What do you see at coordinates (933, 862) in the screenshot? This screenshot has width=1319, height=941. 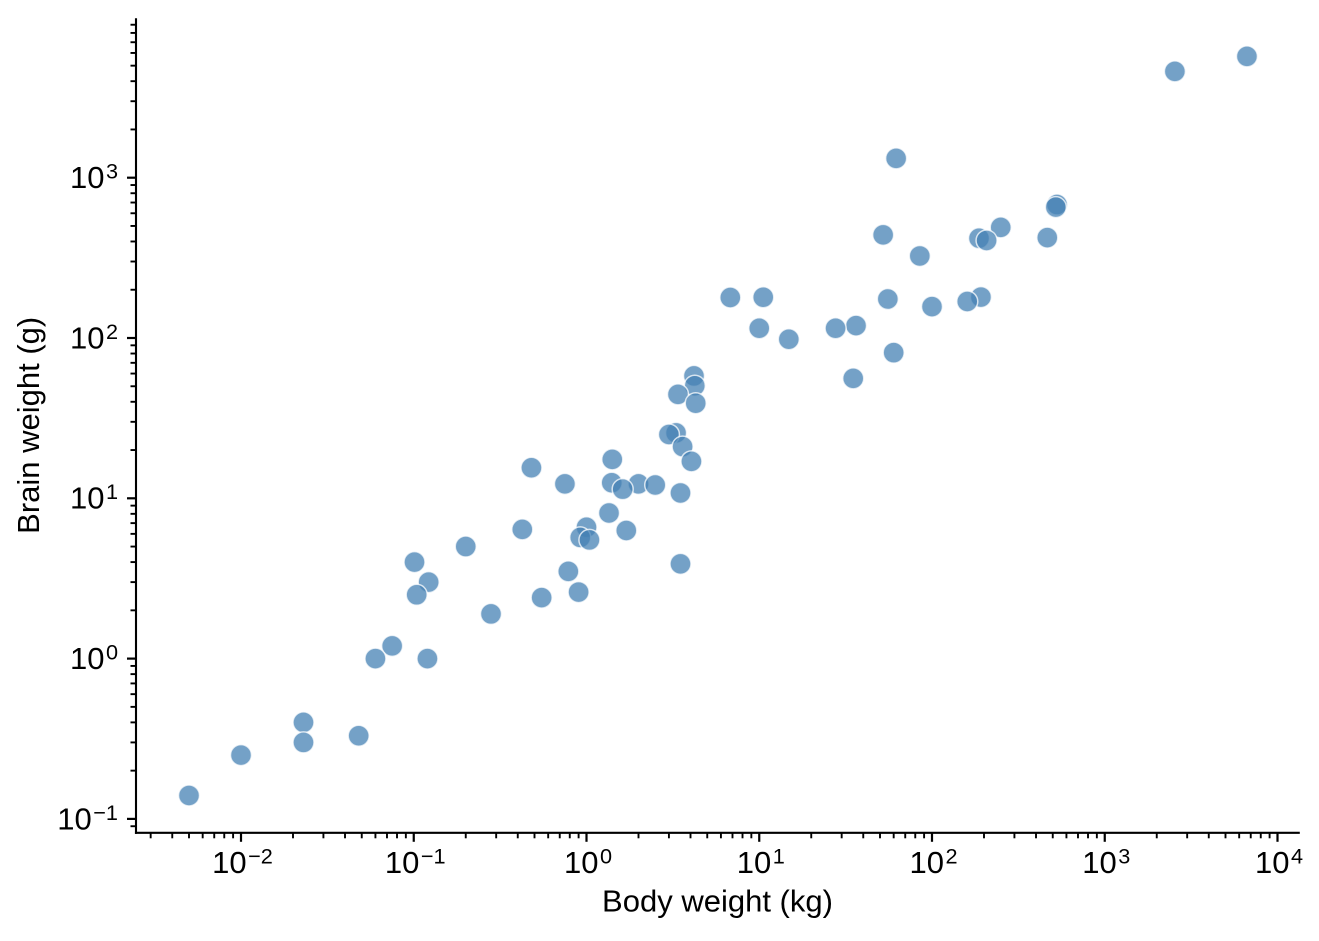 I see `svg-text: 10²` at bounding box center [933, 862].